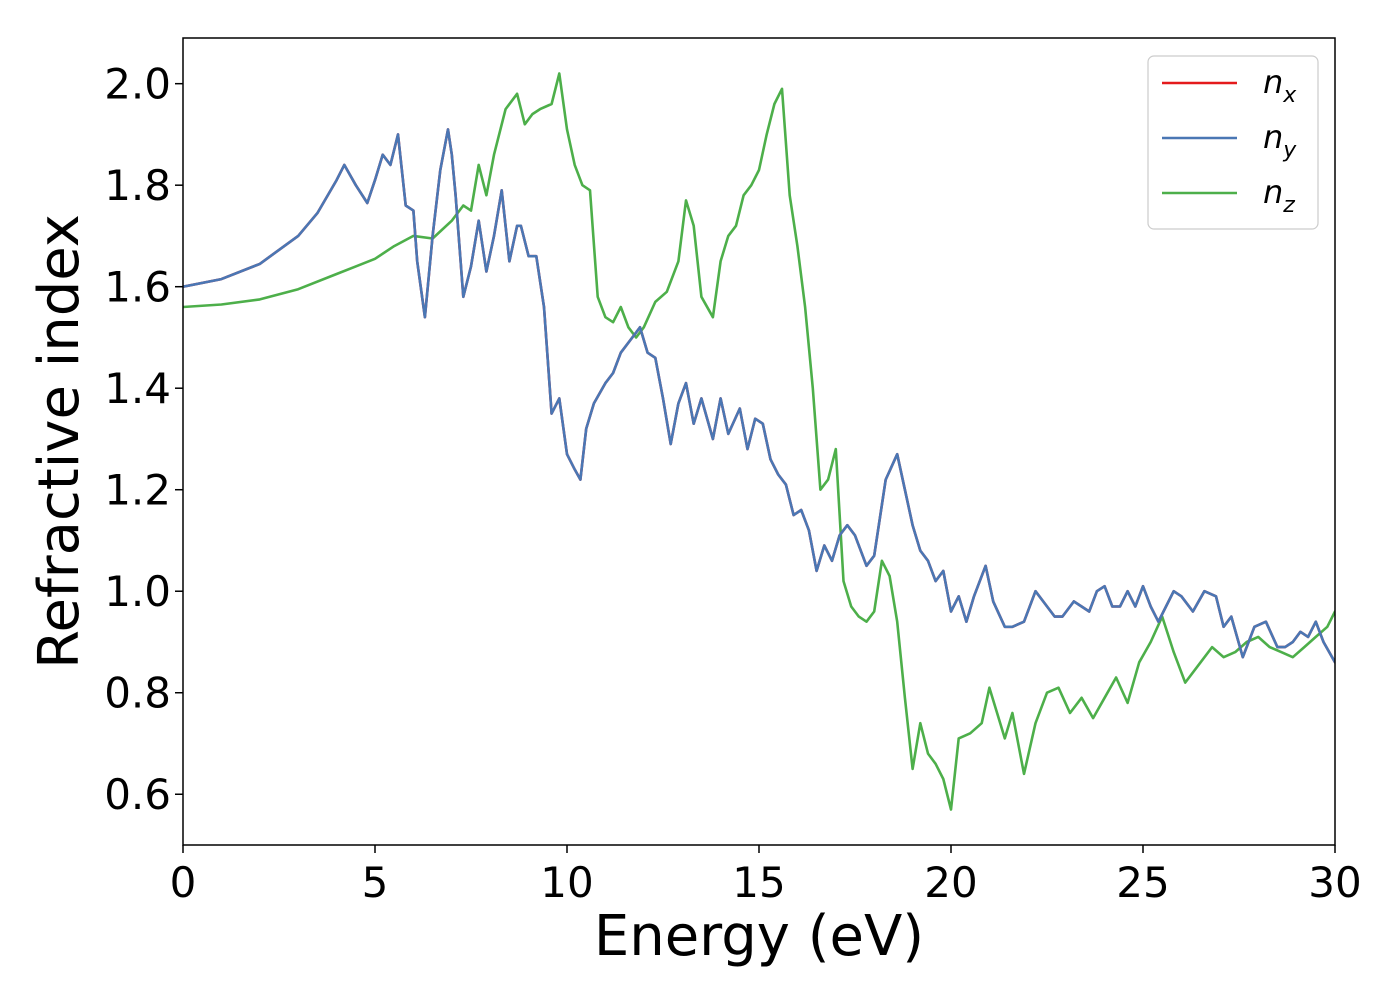 The height and width of the screenshot is (1000, 1400). I want to click on legend-label-nx: nx, so click(1280, 85).